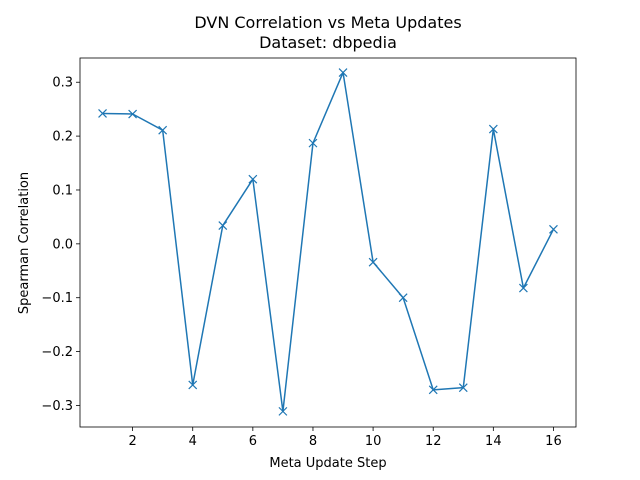 The height and width of the screenshot is (480, 640). What do you see at coordinates (132, 441) in the screenshot?
I see `x-tick-label: 2` at bounding box center [132, 441].